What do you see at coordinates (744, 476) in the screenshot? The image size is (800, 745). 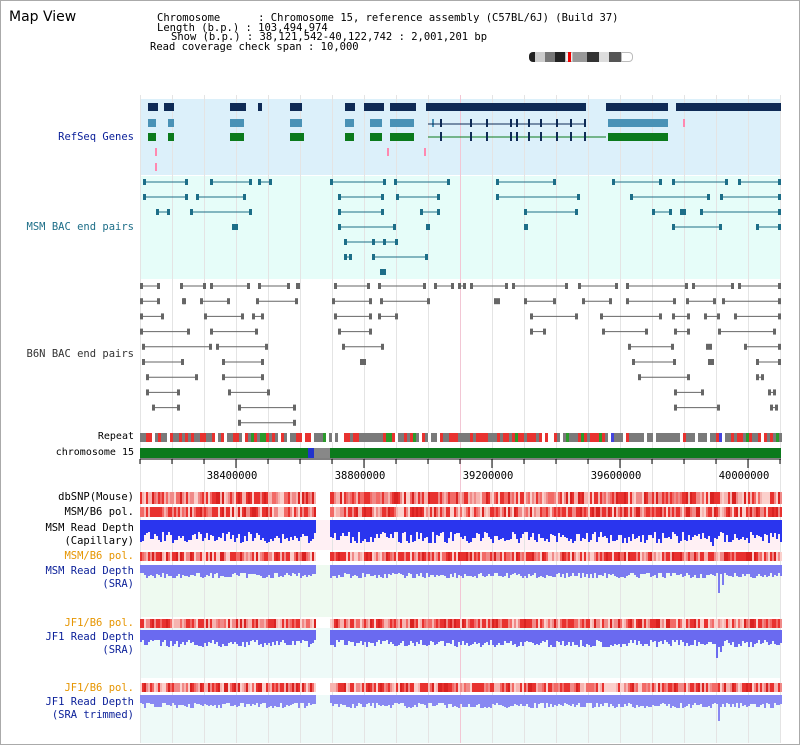 I see `axis-tick-label: 40000000` at bounding box center [744, 476].